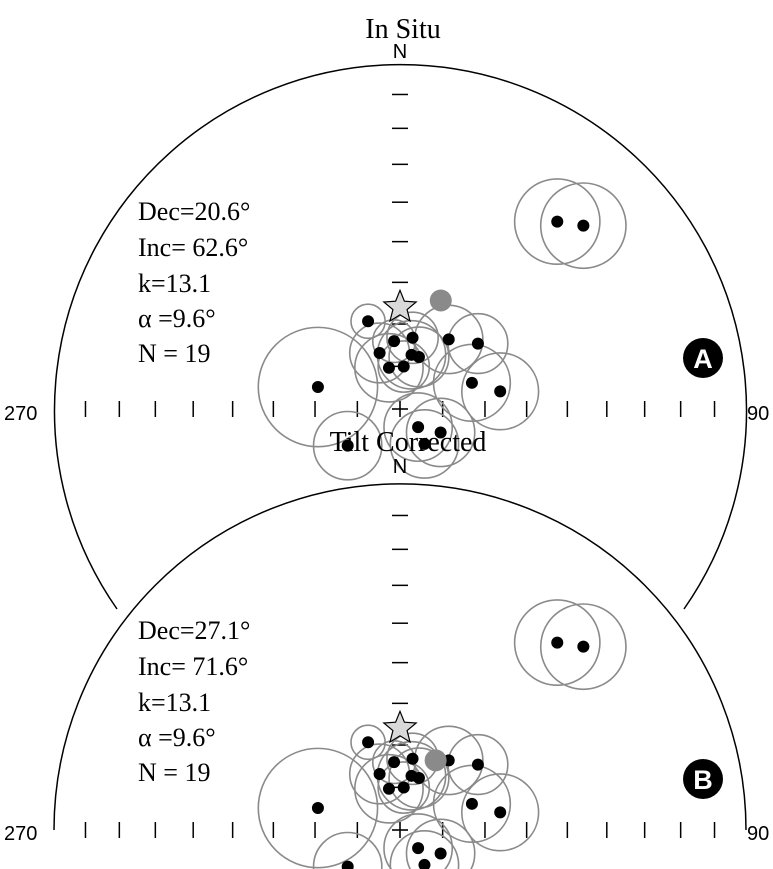 The height and width of the screenshot is (869, 773). What do you see at coordinates (194, 211) in the screenshot?
I see `stat-dec: Dec=20.6°` at bounding box center [194, 211].